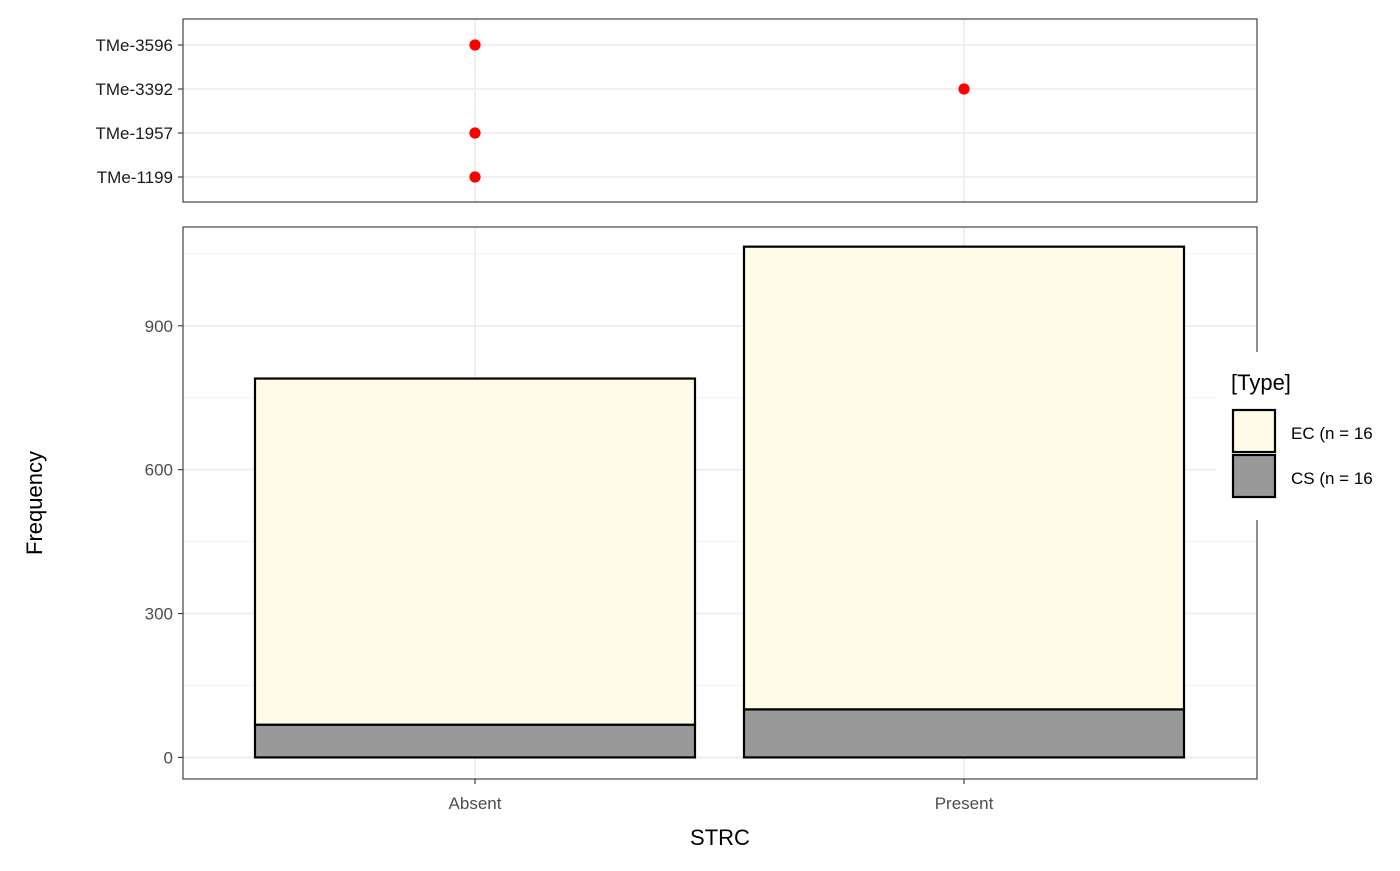 Image resolution: width=1400 pixels, height=871 pixels. Describe the element at coordinates (134, 133) in the screenshot. I see `dot-y-tick-label: TMe-1957` at that location.